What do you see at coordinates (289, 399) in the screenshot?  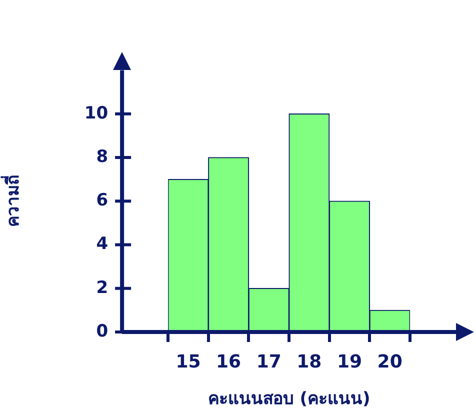 I see `x-axis-title: คะแนนสอบ (คะแนน)` at bounding box center [289, 399].